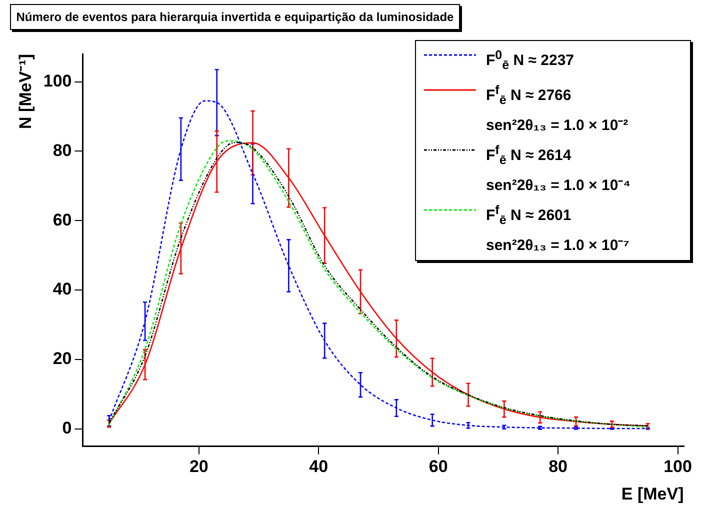  Describe the element at coordinates (558, 466) in the screenshot. I see `x-tick-label: 80` at that location.